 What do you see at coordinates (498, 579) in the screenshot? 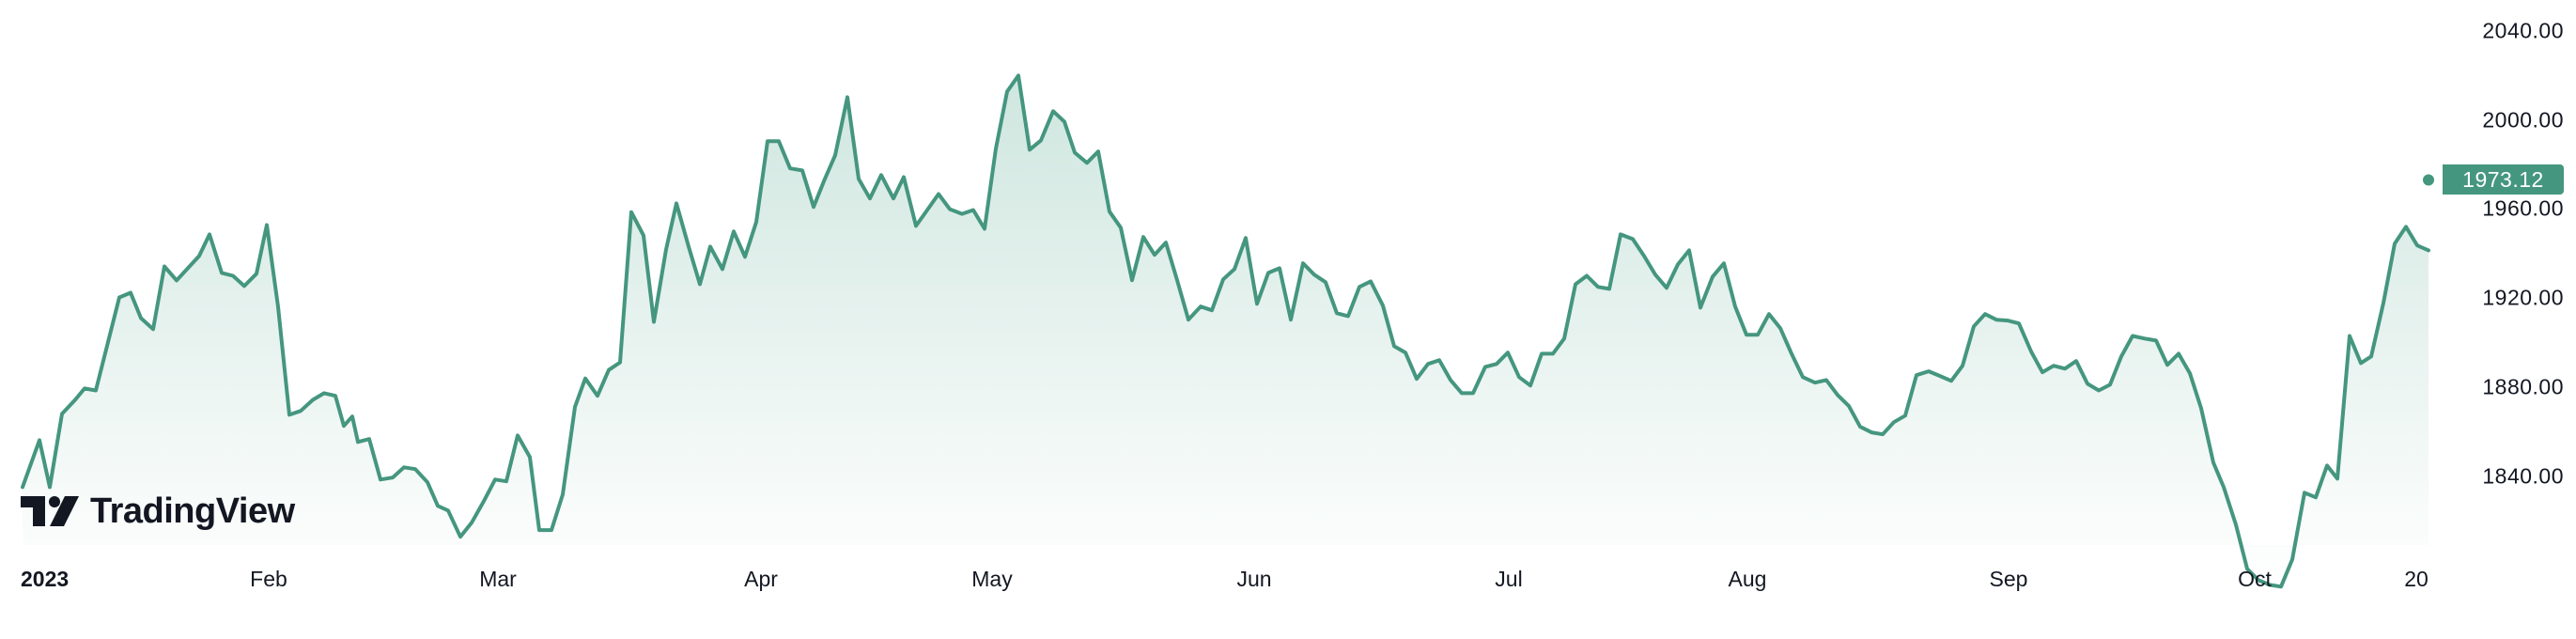
I see `x-tick-label: Mar` at bounding box center [498, 579].